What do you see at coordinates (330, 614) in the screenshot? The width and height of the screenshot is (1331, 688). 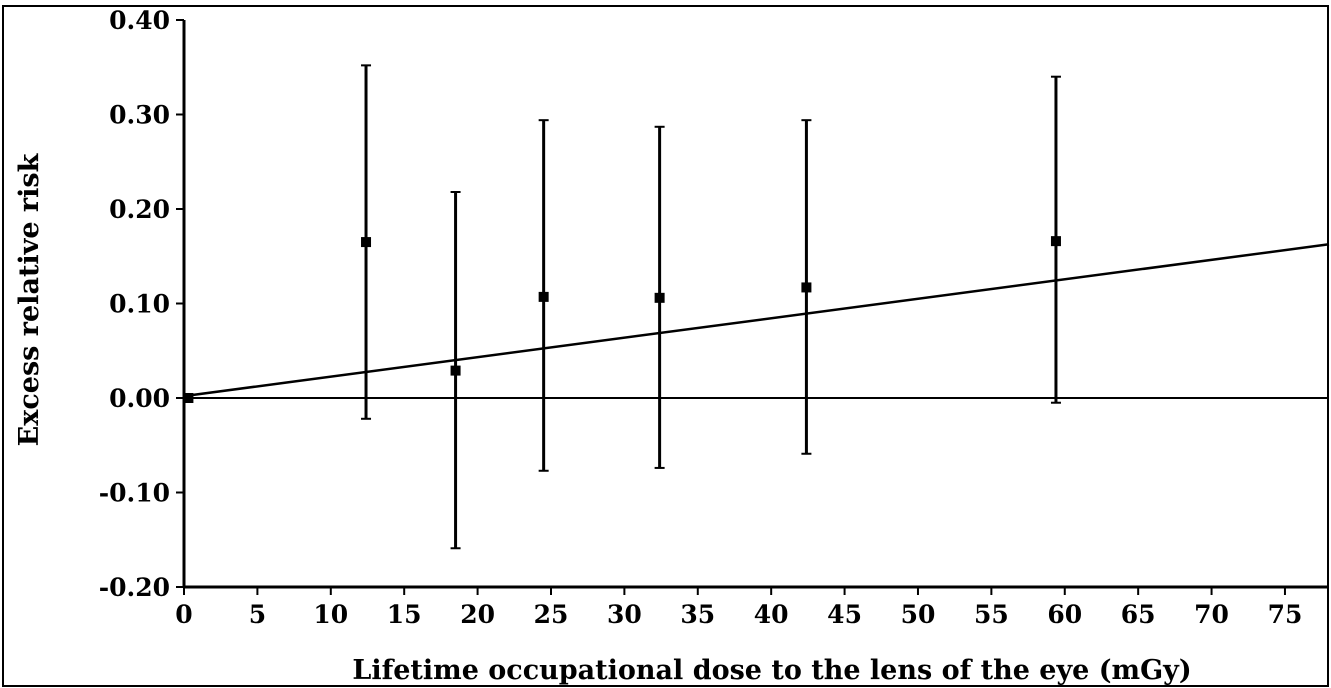 I see `x-tick-label: 10` at bounding box center [330, 614].